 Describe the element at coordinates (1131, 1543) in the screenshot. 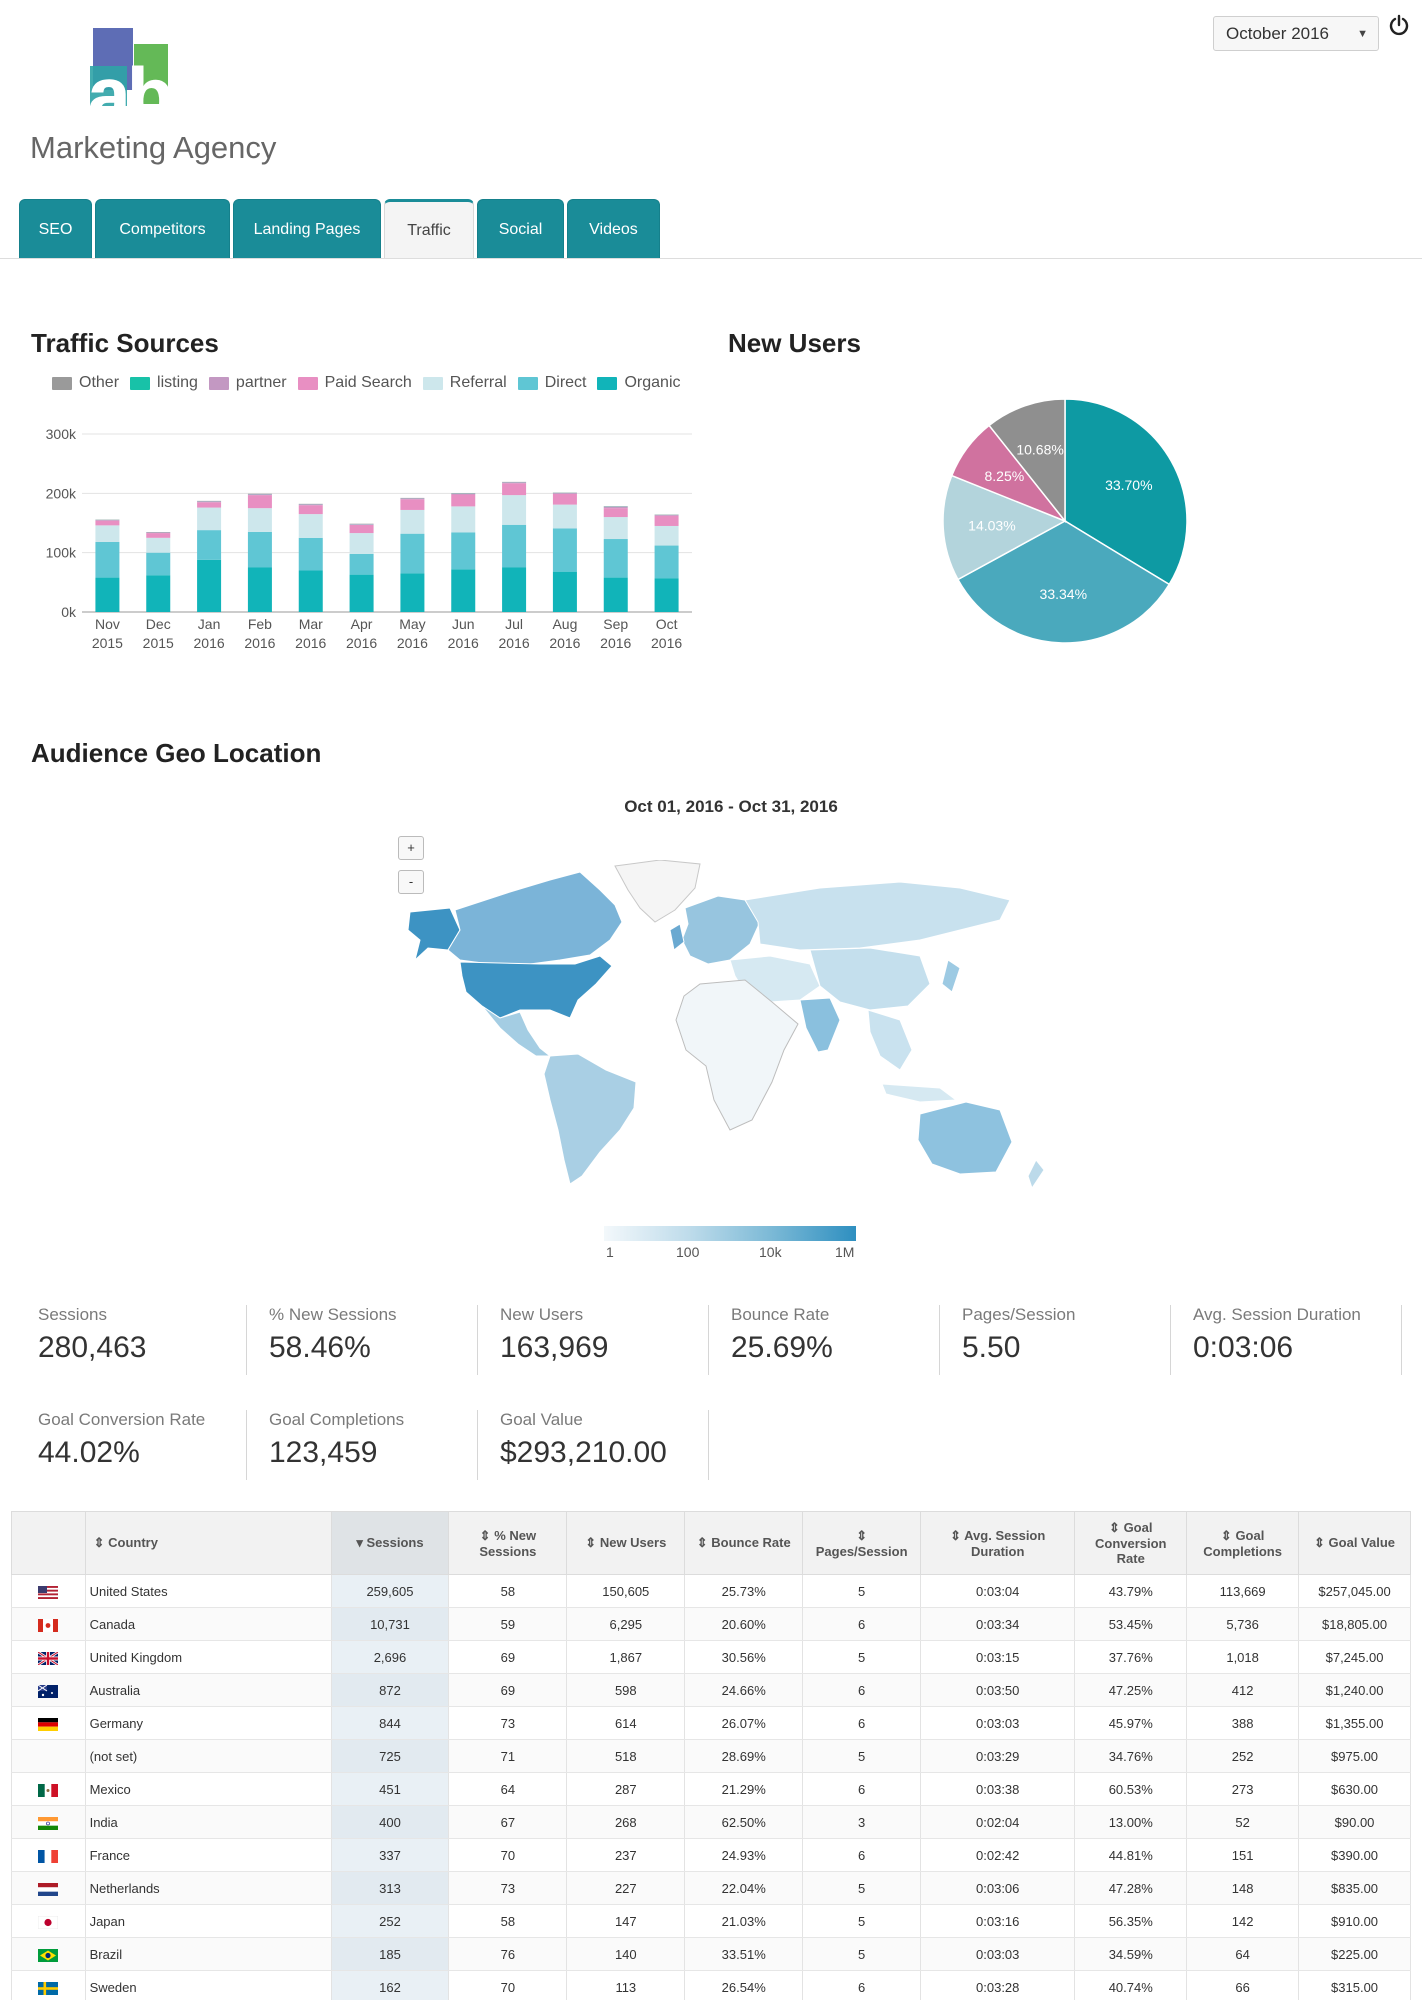

I see `sort-goal-conversion-header: ⇕ Goal Conversion Rate` at that location.